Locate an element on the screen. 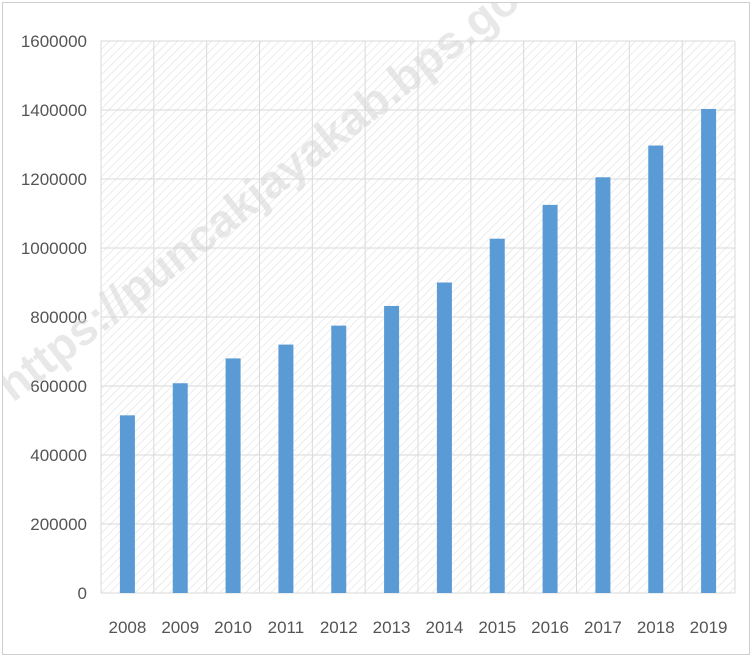 The height and width of the screenshot is (659, 754). bar-2015 is located at coordinates (497, 415).